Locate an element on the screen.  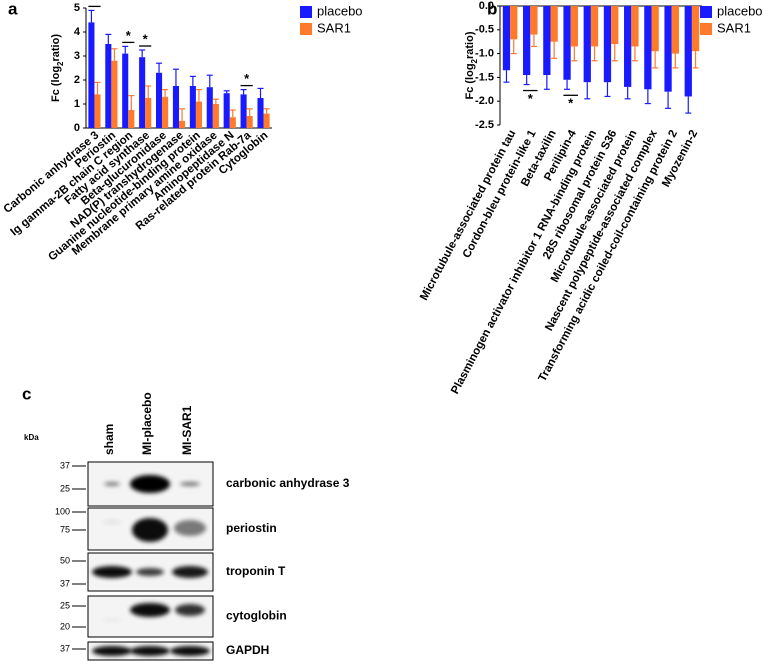
row-label: carbonic anhydrase 3 is located at coordinates (288, 483).